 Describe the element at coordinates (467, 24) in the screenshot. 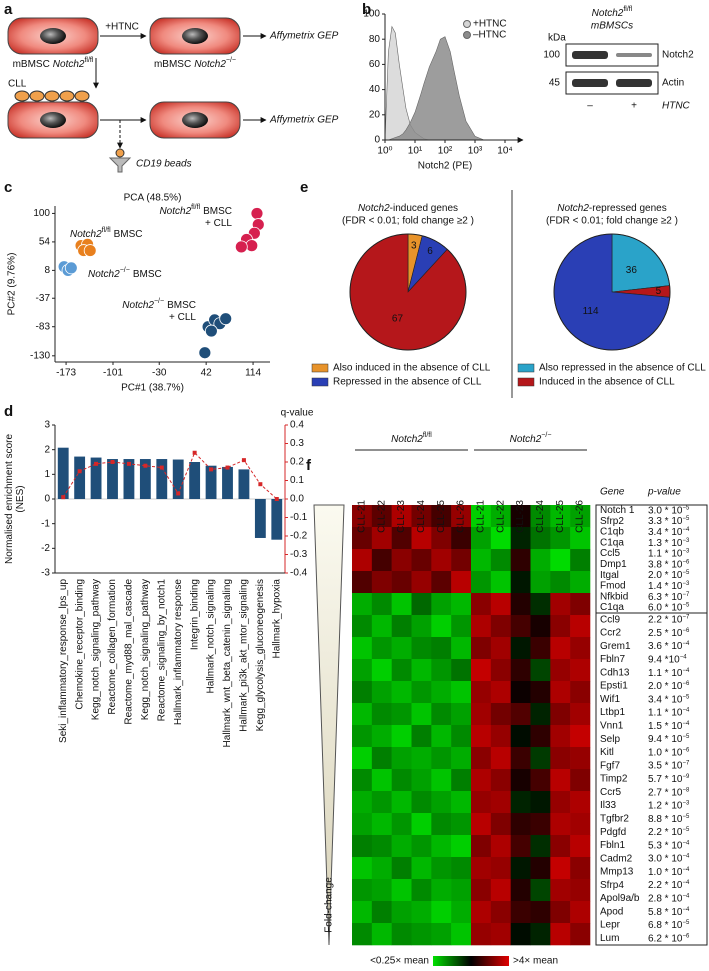

I see `legend-marker` at that location.